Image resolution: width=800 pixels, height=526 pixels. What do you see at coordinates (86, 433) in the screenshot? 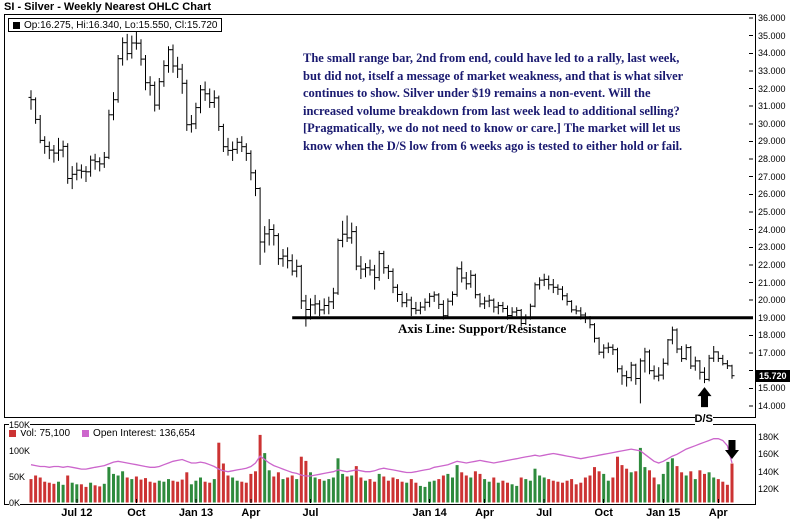
I see `open-interest-swatch-icon` at bounding box center [86, 433].